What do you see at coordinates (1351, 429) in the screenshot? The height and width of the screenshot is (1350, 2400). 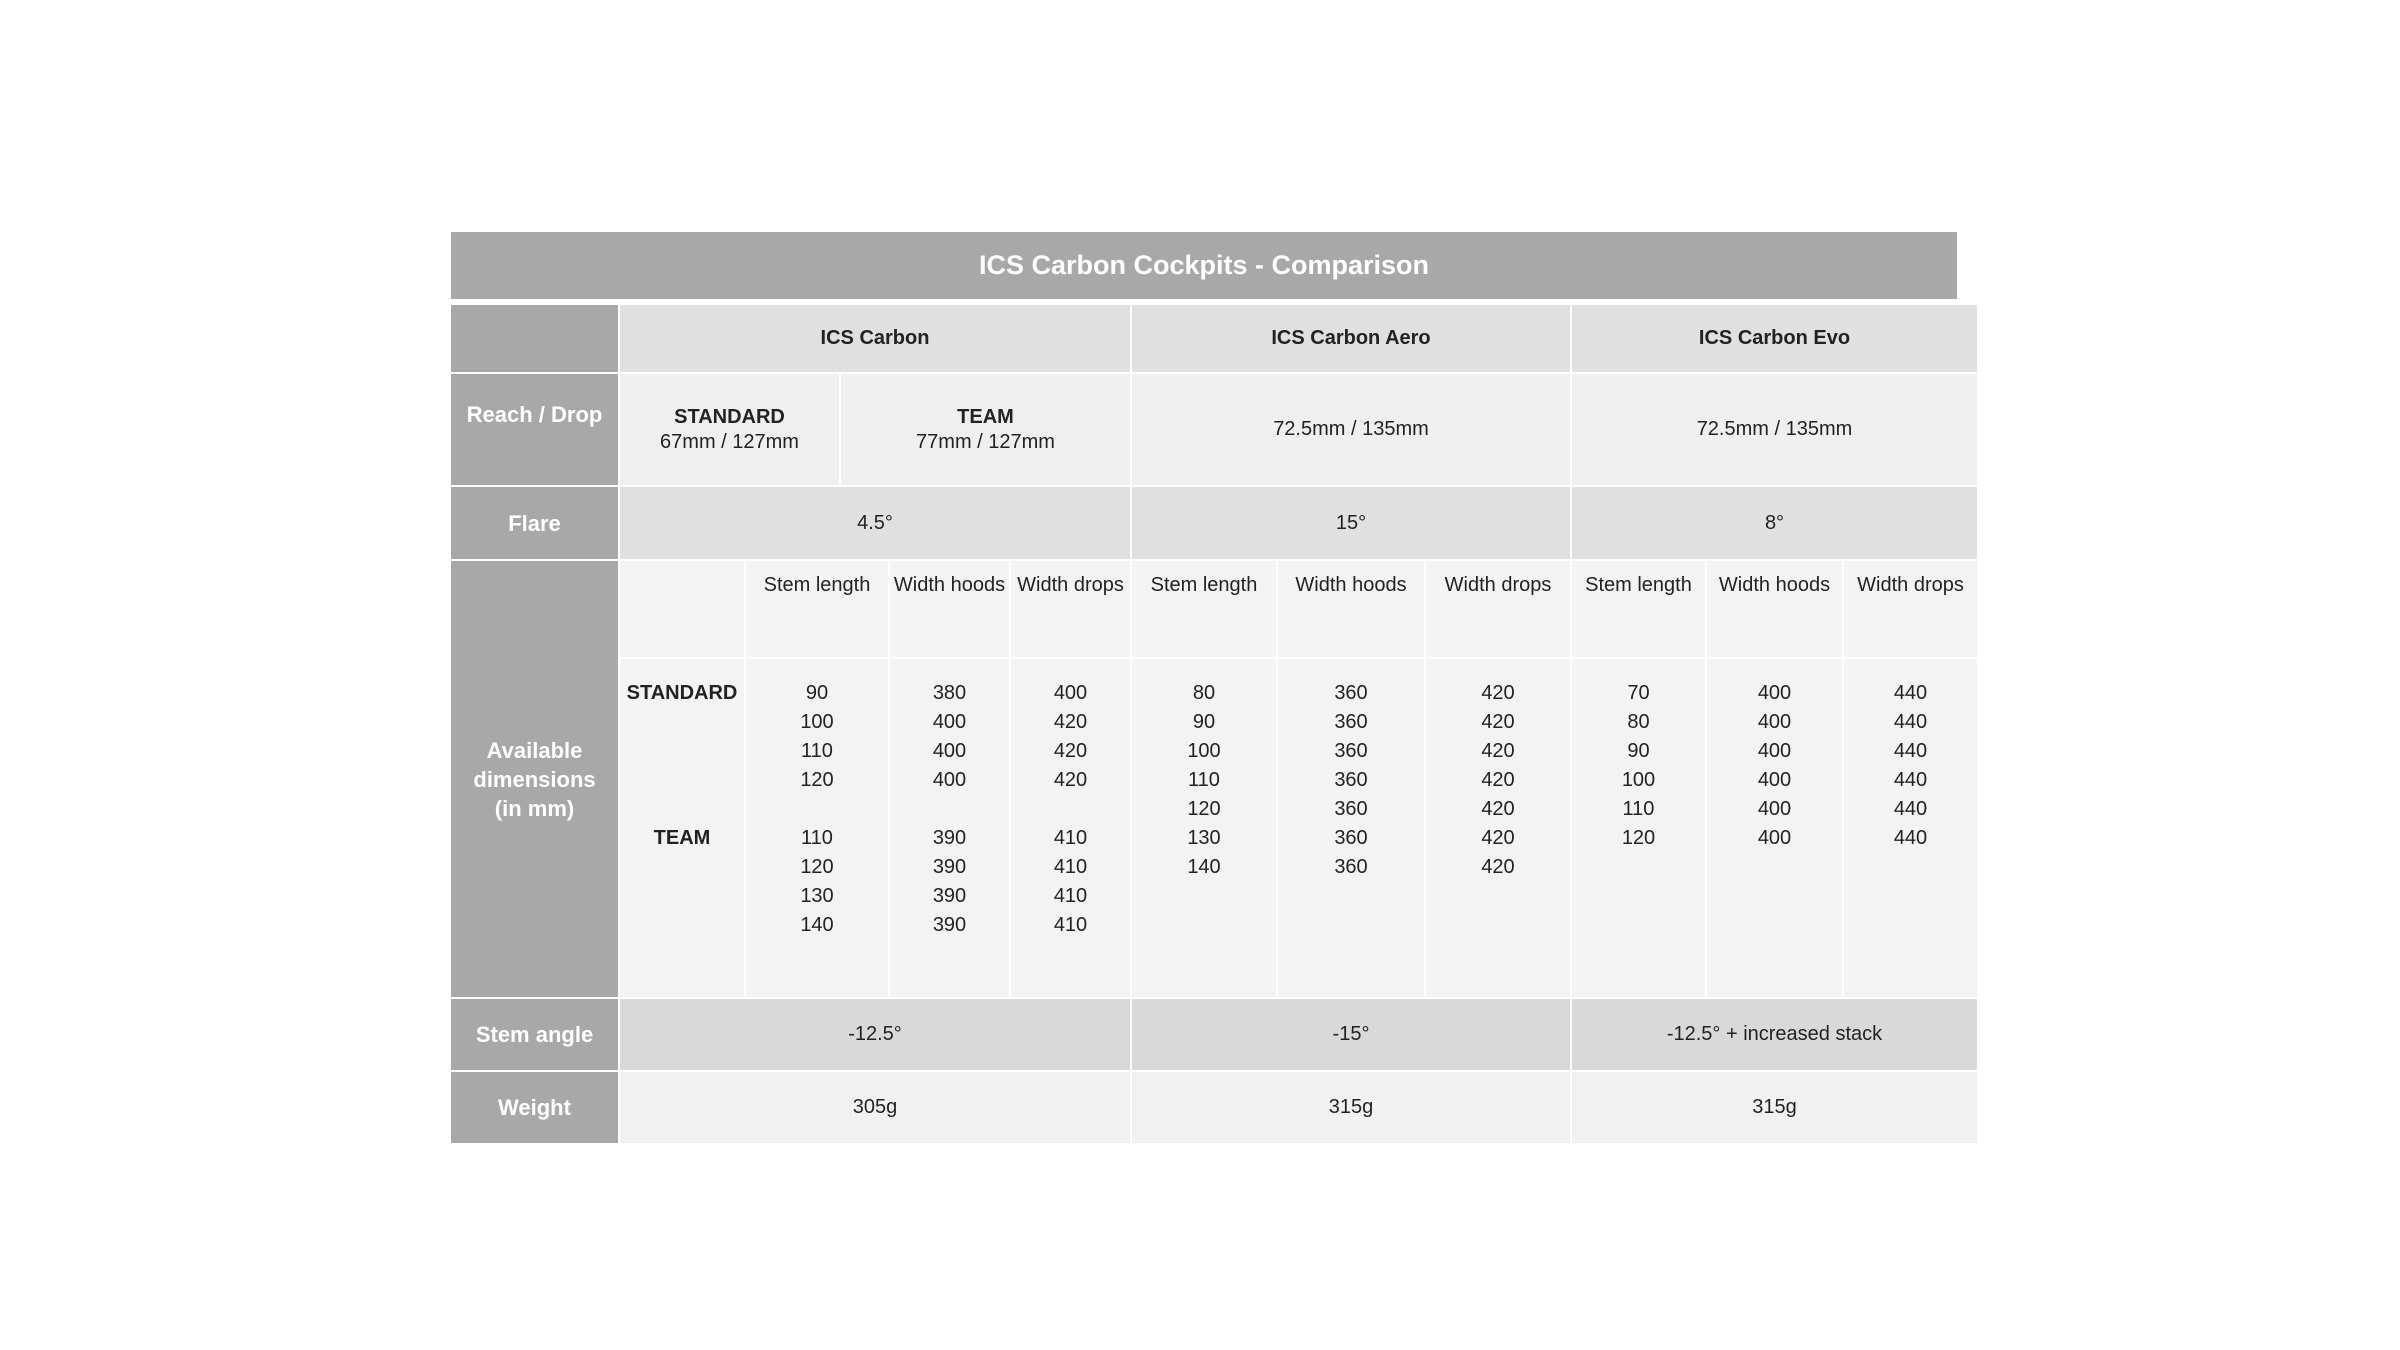 I see `reach-aero: 72.5mm / 135mm` at bounding box center [1351, 429].